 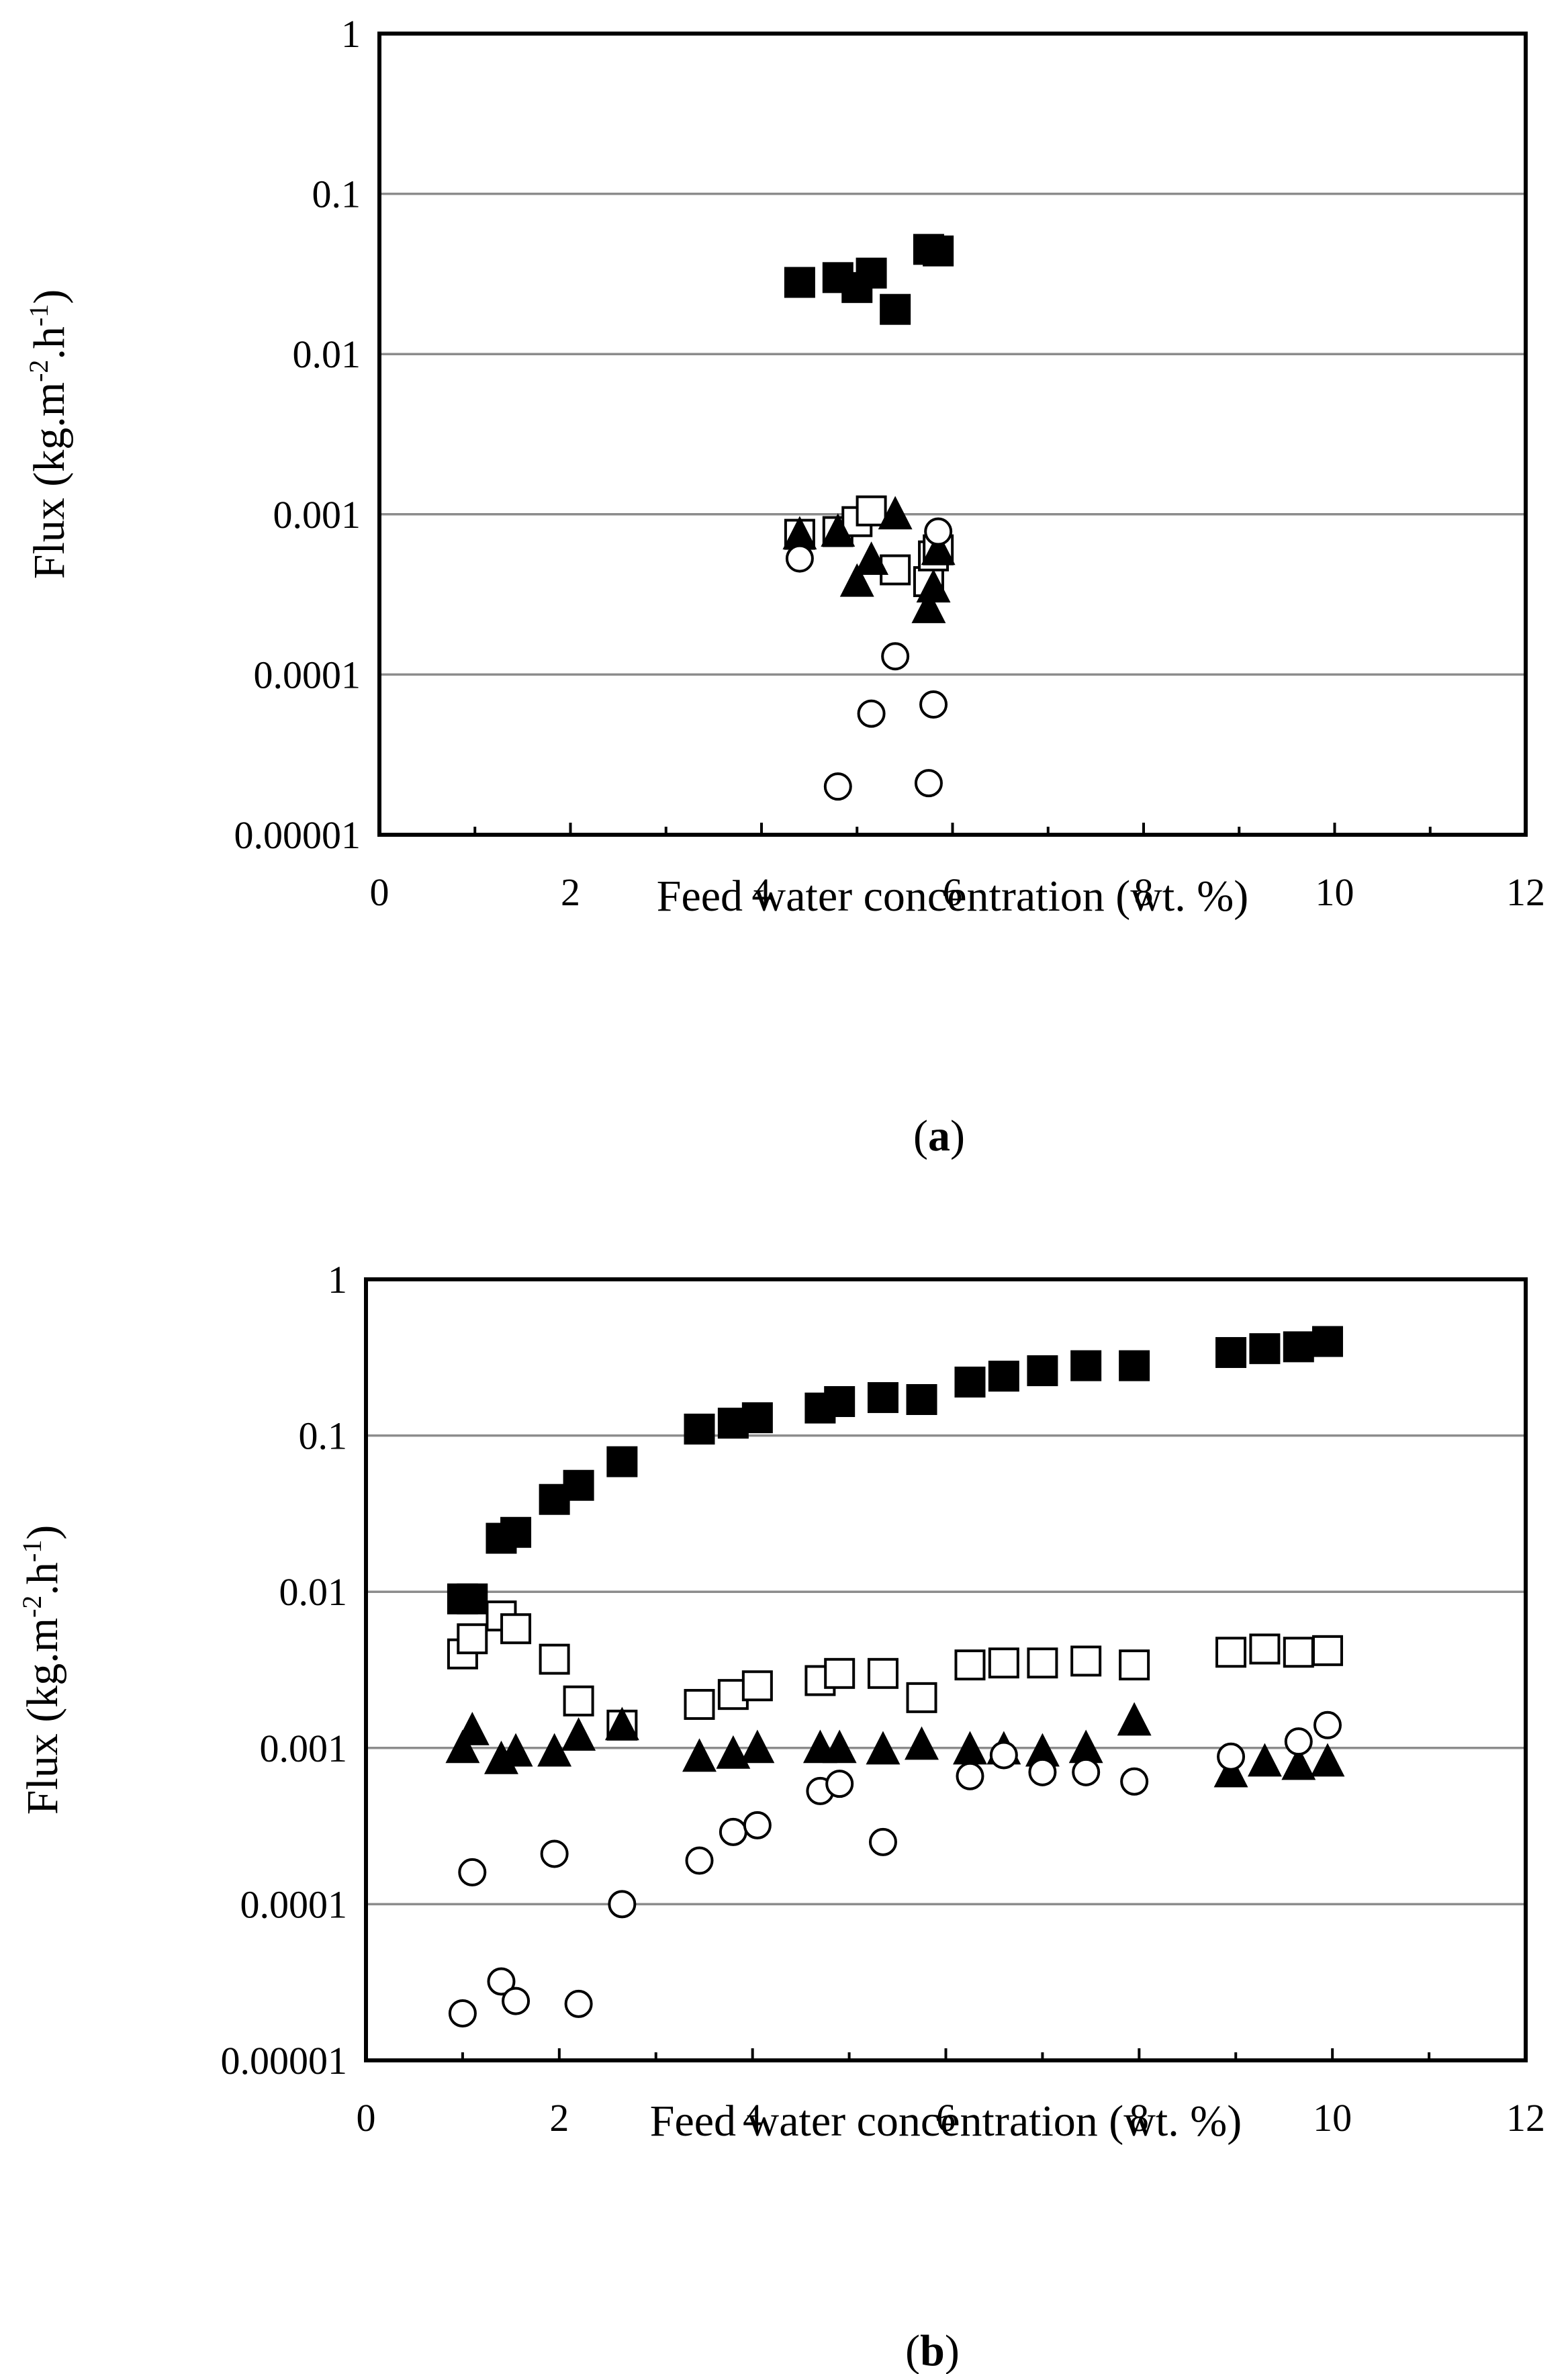 I want to click on x-tick-label: 10, so click(x=1335, y=892).